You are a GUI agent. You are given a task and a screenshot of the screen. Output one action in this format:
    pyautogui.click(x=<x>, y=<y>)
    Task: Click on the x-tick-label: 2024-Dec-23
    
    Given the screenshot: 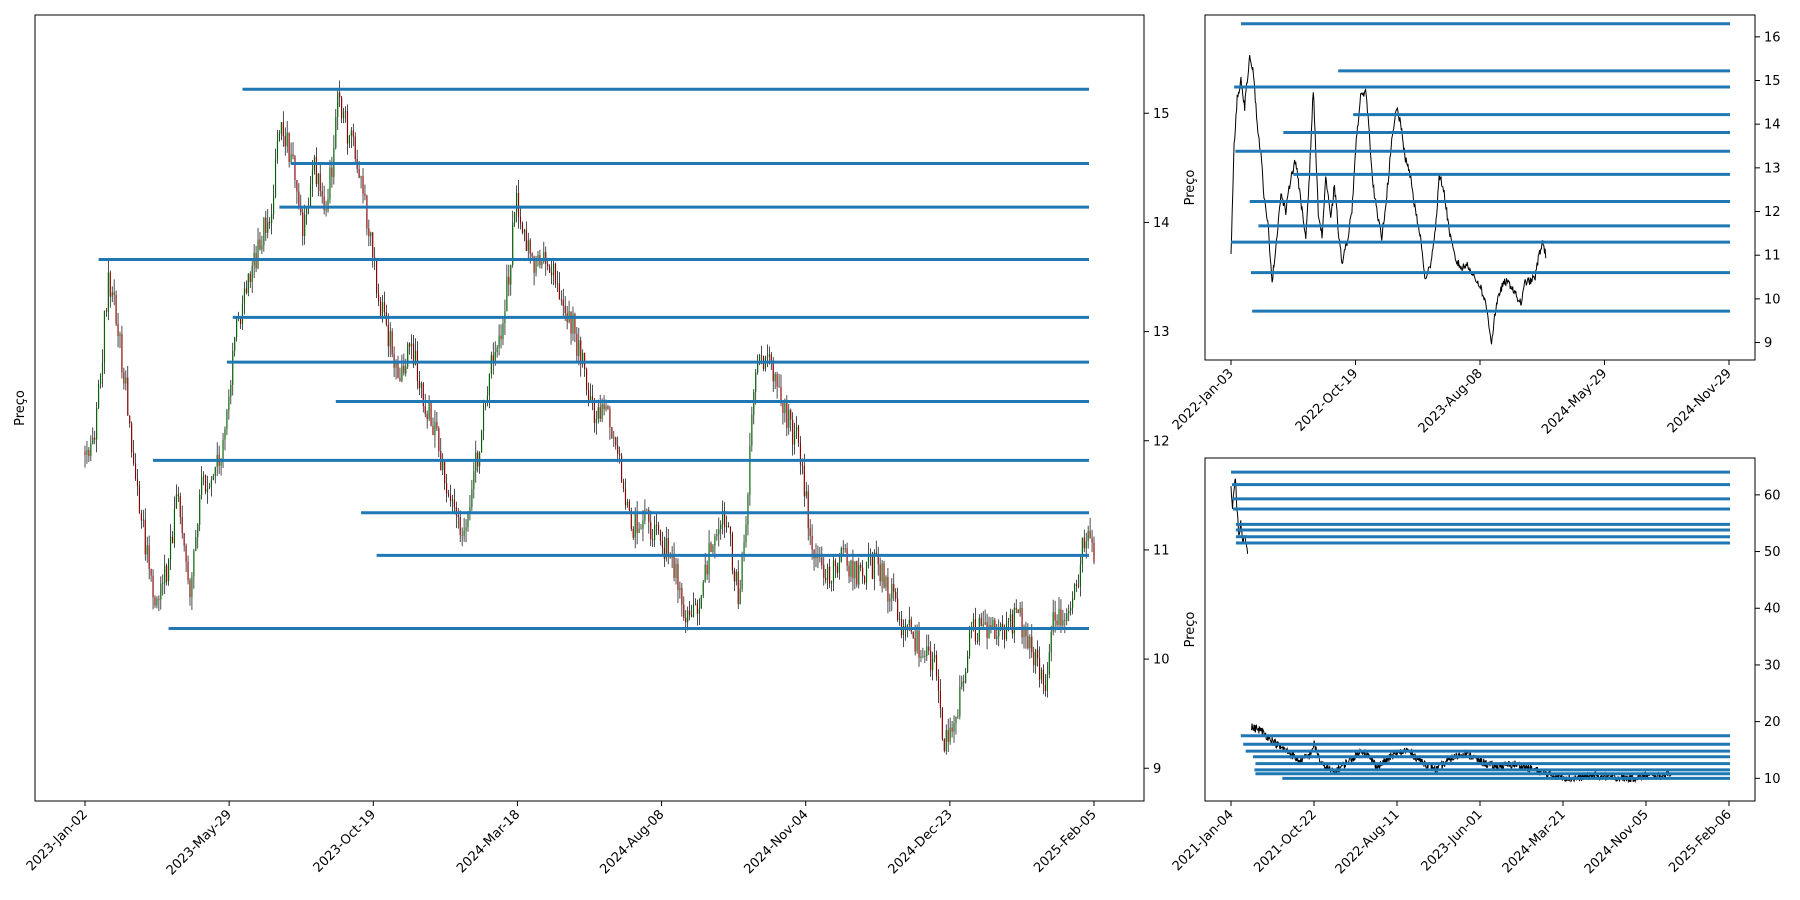 What is the action you would take?
    pyautogui.click(x=921, y=842)
    